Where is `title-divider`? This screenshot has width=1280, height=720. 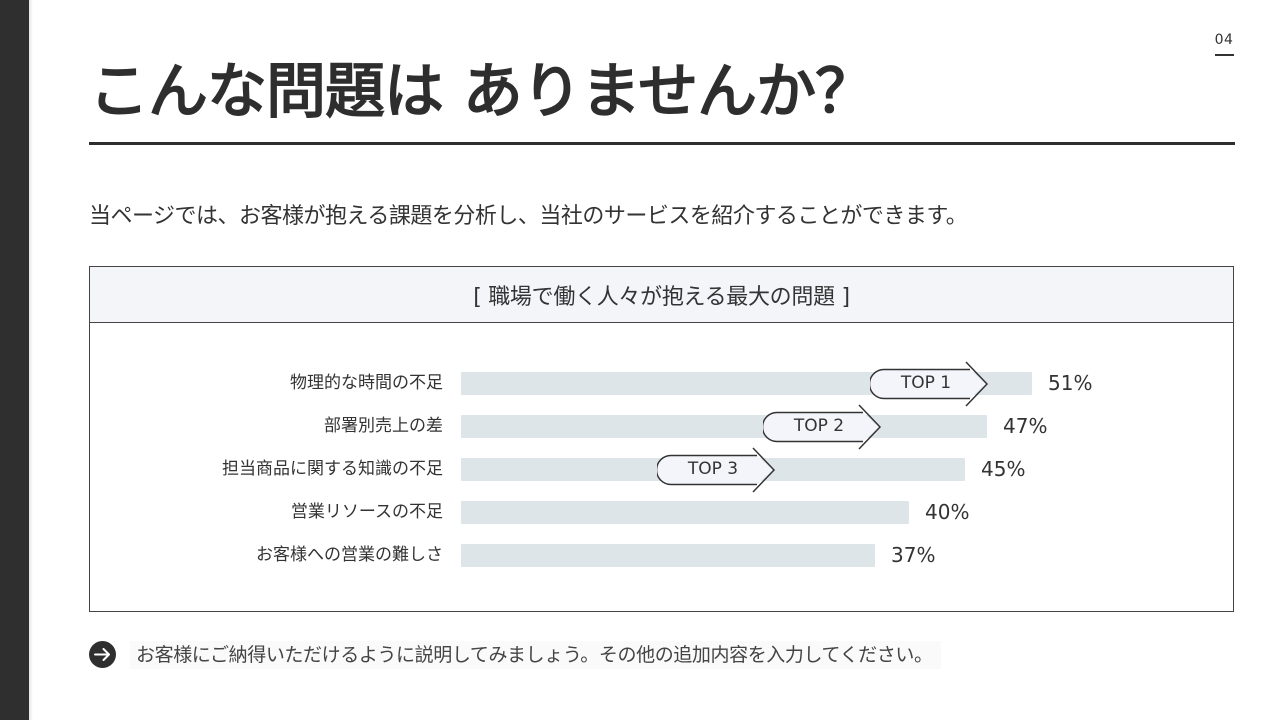
title-divider is located at coordinates (662, 143).